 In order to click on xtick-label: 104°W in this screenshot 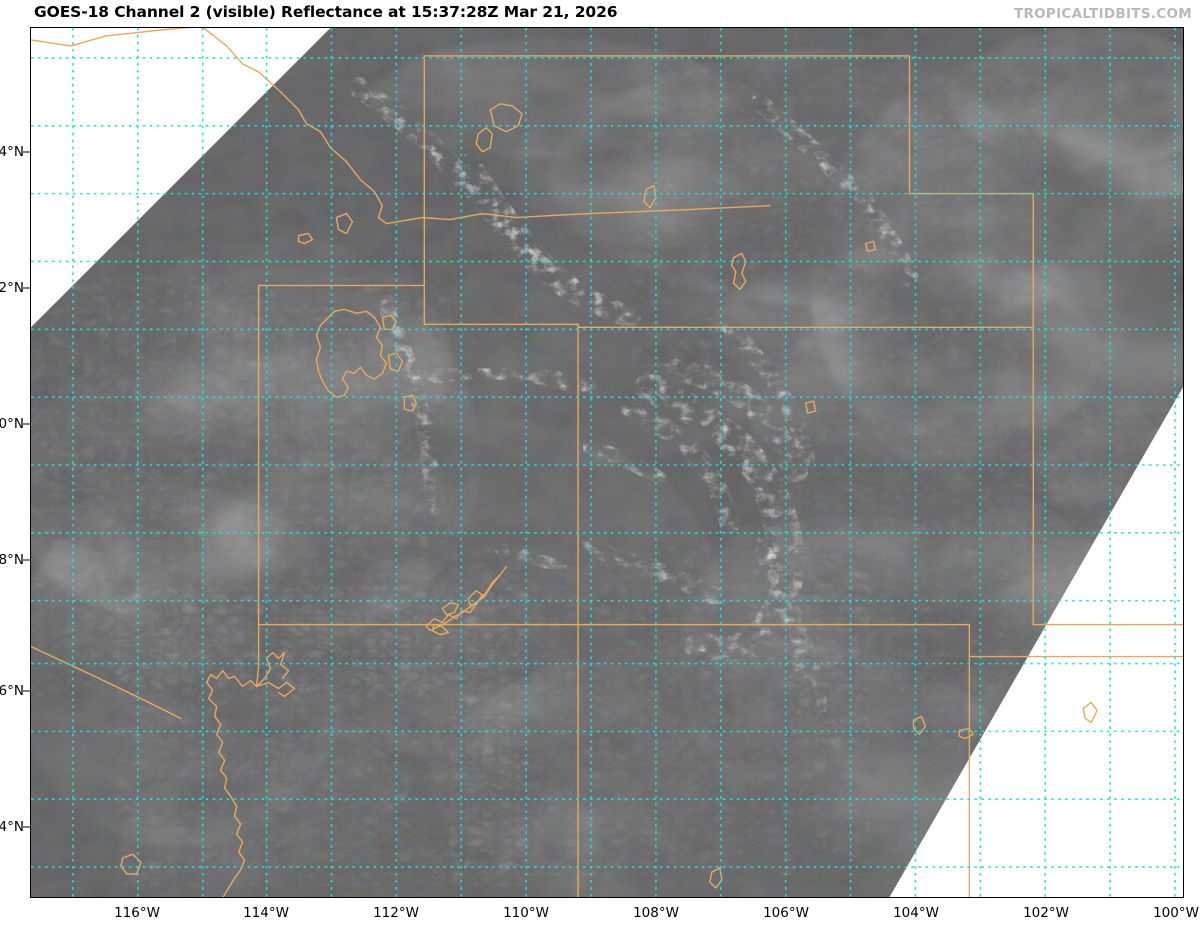, I will do `click(916, 913)`.